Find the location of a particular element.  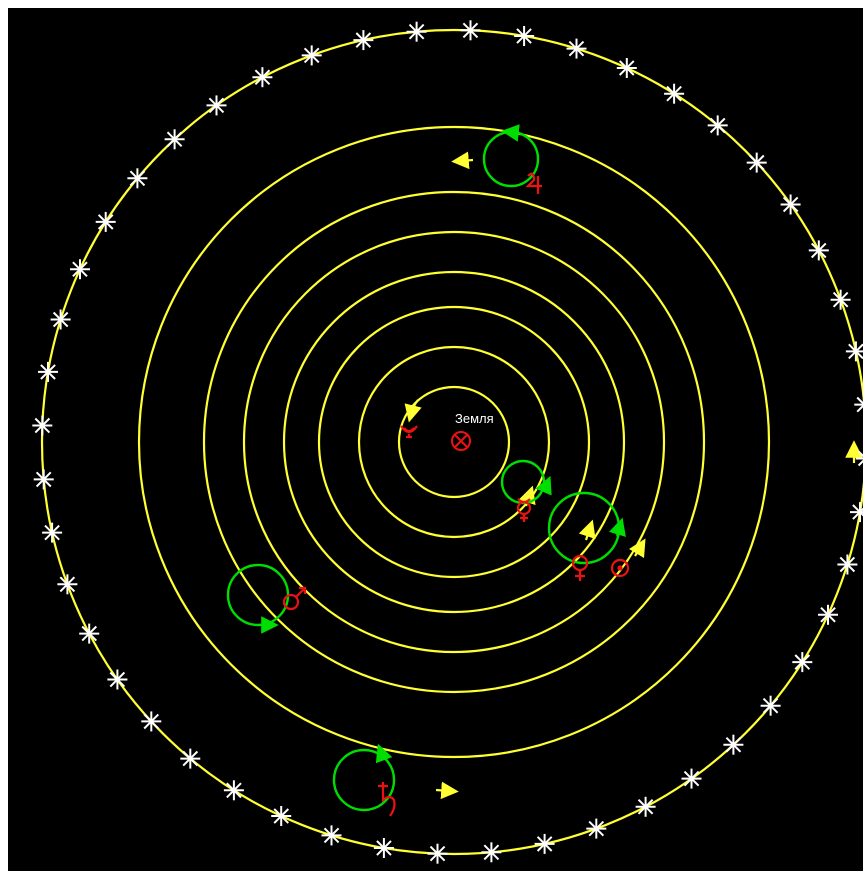

mars-icon is located at coordinates (294, 598).